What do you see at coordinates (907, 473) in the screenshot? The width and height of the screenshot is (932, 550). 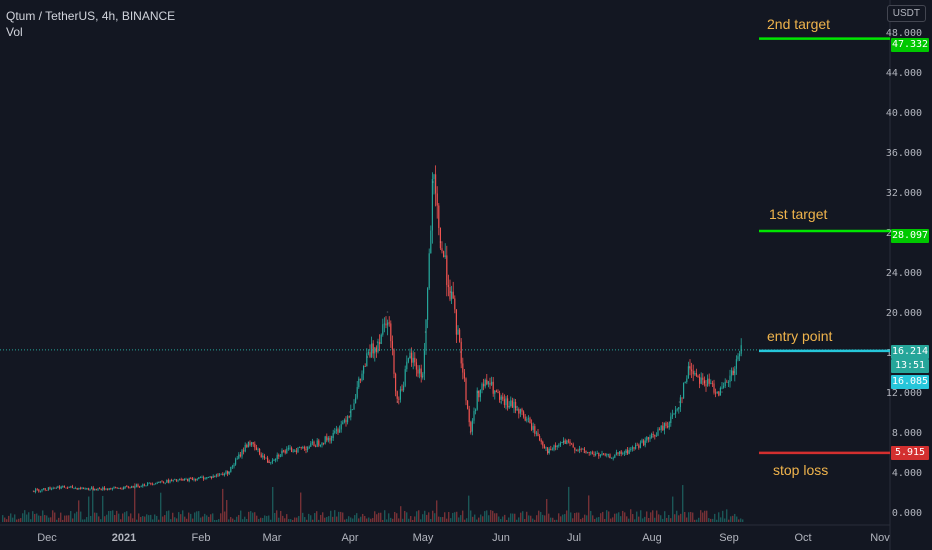 I see `y-tick-label: 4.000` at bounding box center [907, 473].